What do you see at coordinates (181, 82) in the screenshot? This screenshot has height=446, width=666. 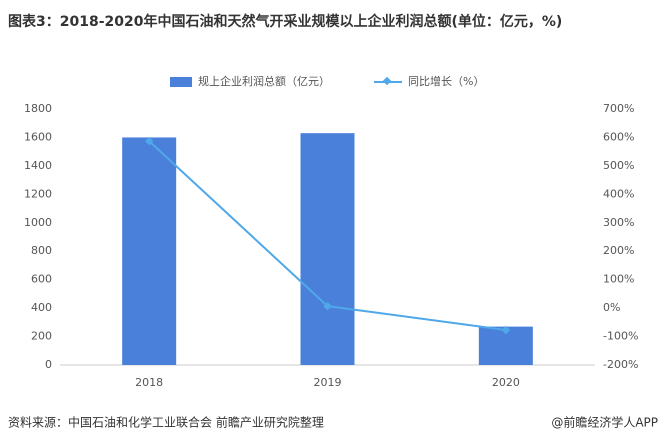 I see `legend-swatch` at bounding box center [181, 82].